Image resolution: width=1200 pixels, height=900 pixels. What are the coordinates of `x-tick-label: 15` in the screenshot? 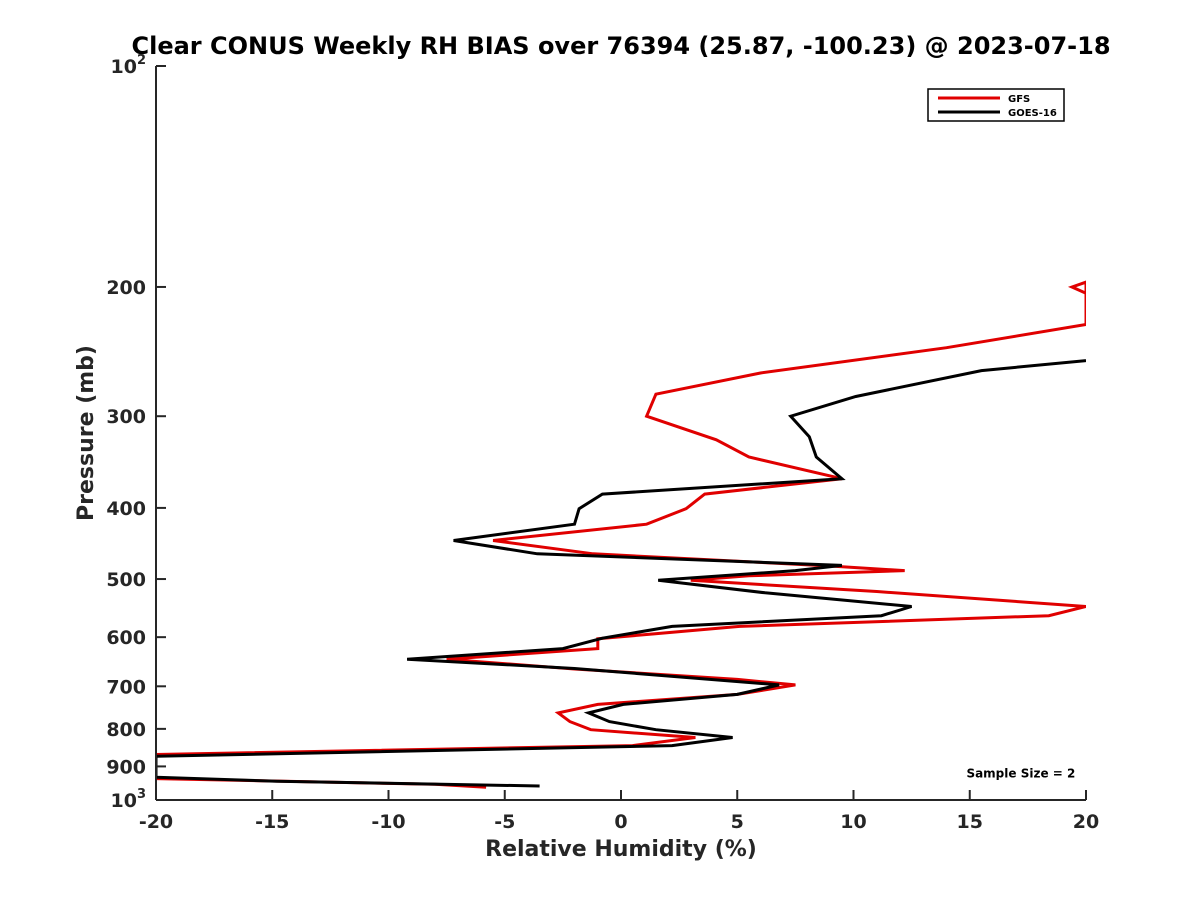 It's located at (970, 822).